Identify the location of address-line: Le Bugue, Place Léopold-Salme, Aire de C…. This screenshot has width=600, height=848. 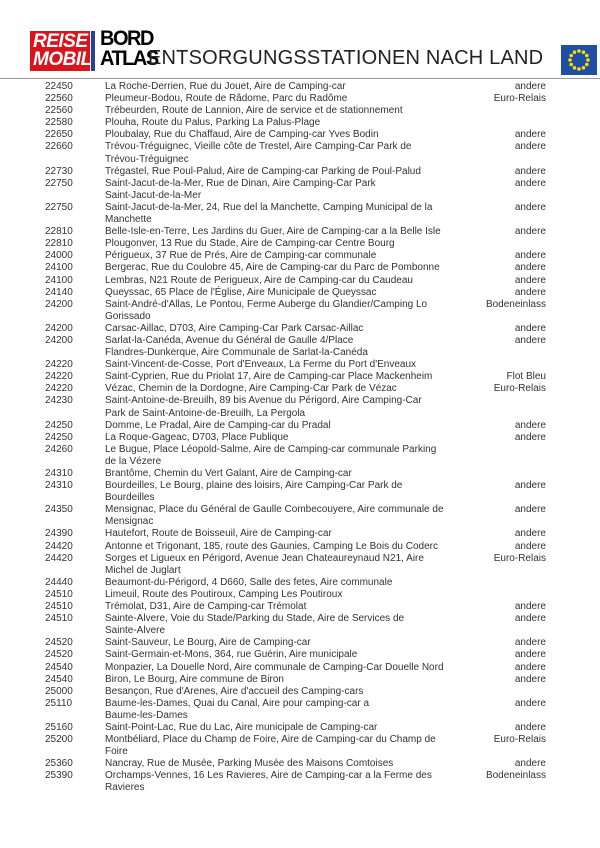
(271, 449).